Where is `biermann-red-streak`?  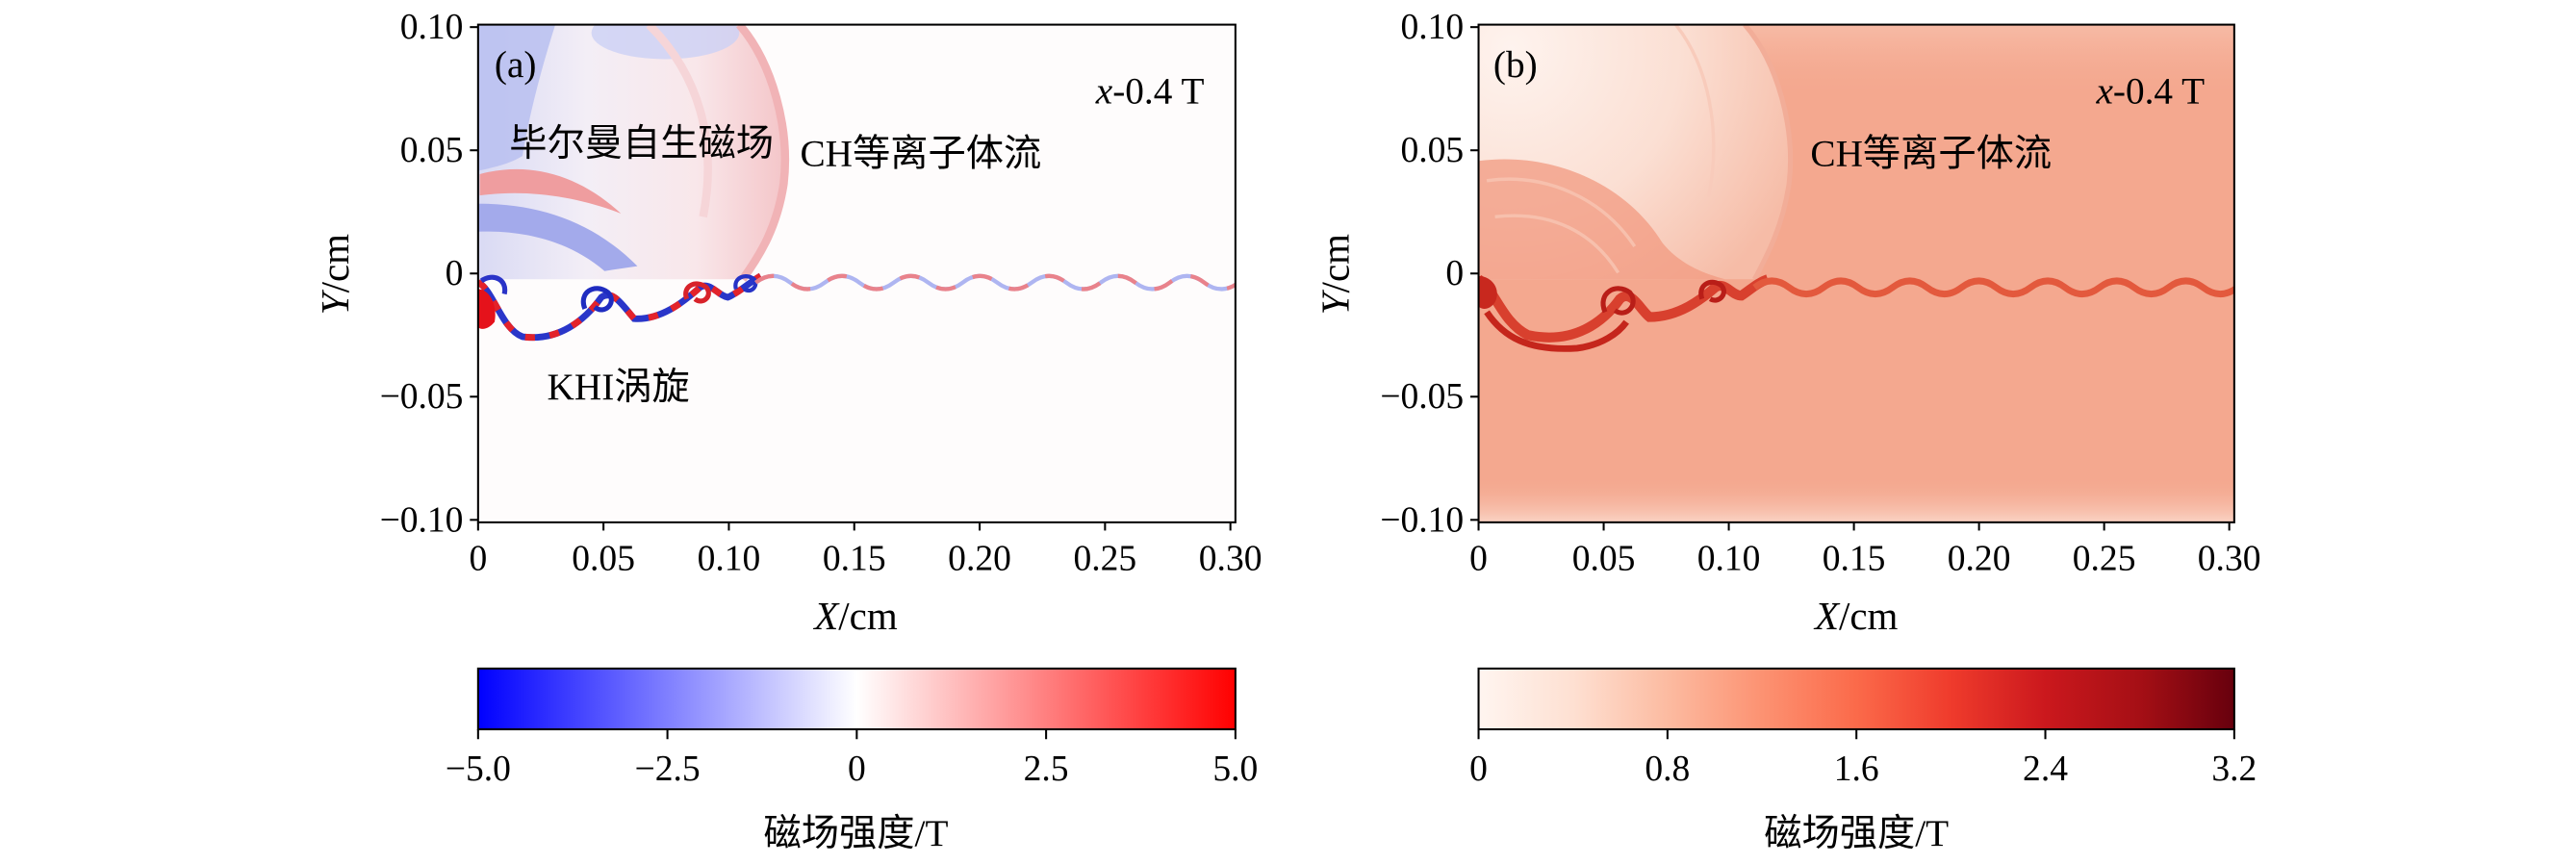
biermann-red-streak is located at coordinates (550, 191).